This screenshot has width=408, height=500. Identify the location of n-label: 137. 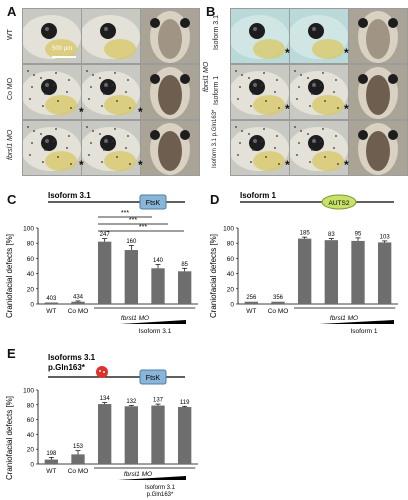
(158, 401).